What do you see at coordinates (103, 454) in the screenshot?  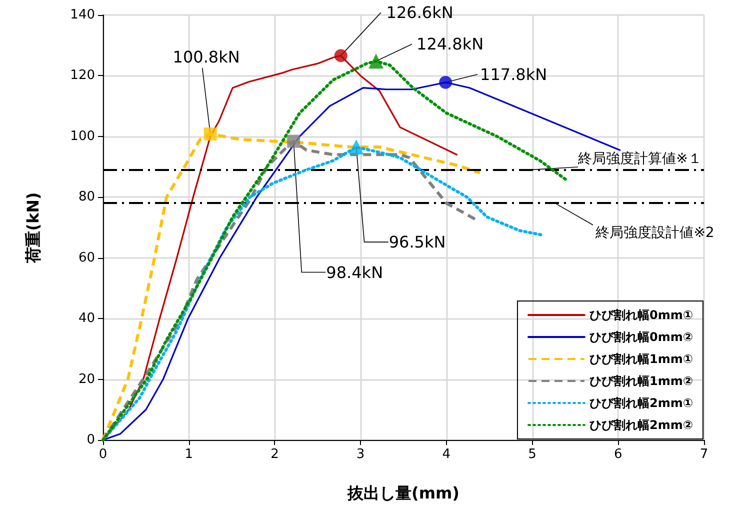 I see `x-tick-label: 0` at bounding box center [103, 454].